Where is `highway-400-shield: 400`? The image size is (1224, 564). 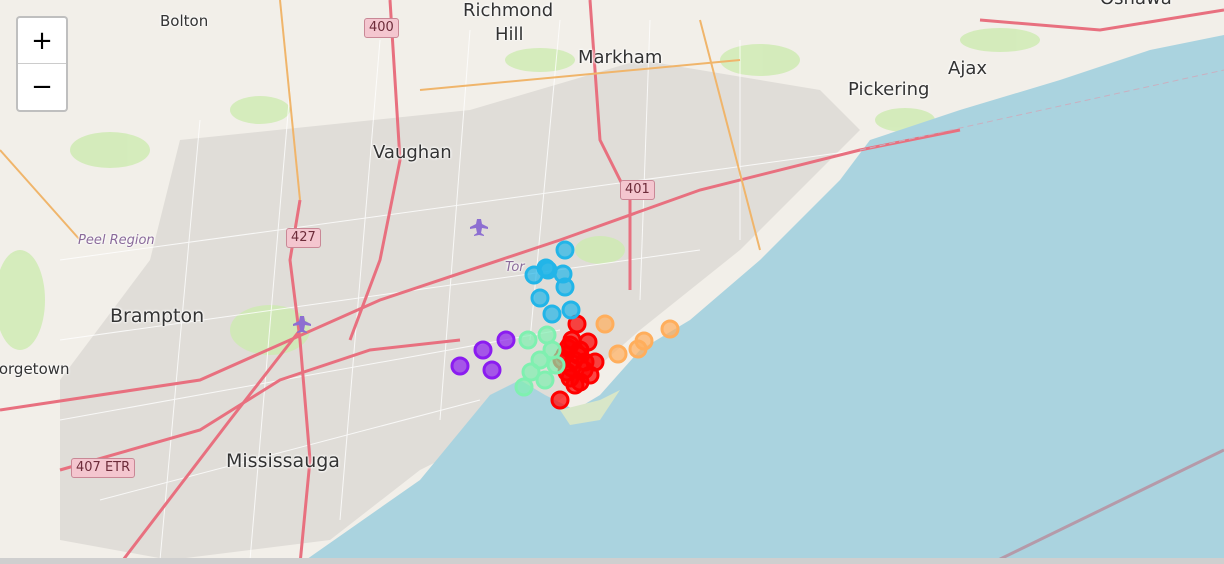 highway-400-shield: 400 is located at coordinates (381, 28).